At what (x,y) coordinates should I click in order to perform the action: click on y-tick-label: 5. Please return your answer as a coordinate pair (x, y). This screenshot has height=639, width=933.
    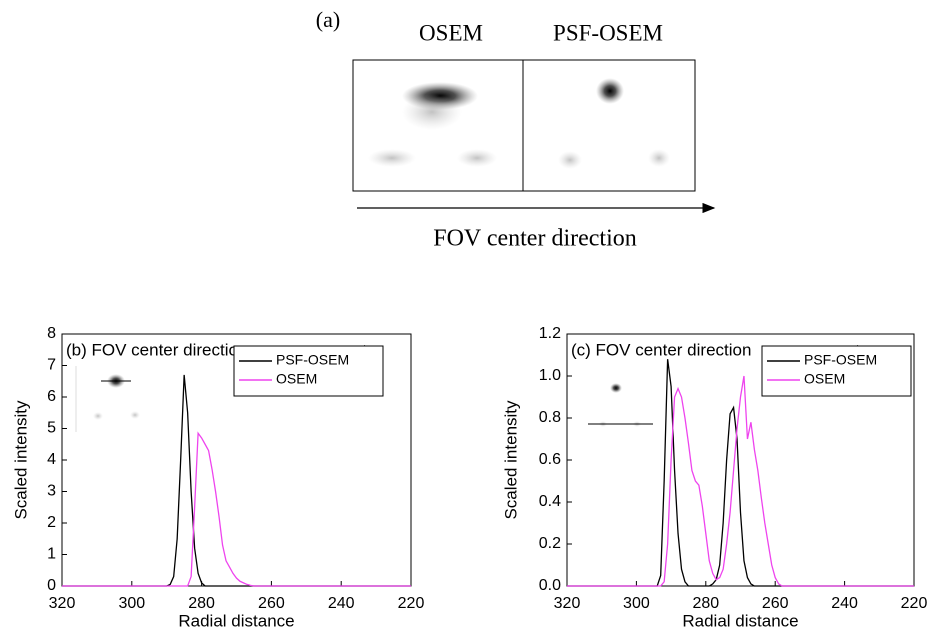
    Looking at the image, I should click on (51, 428).